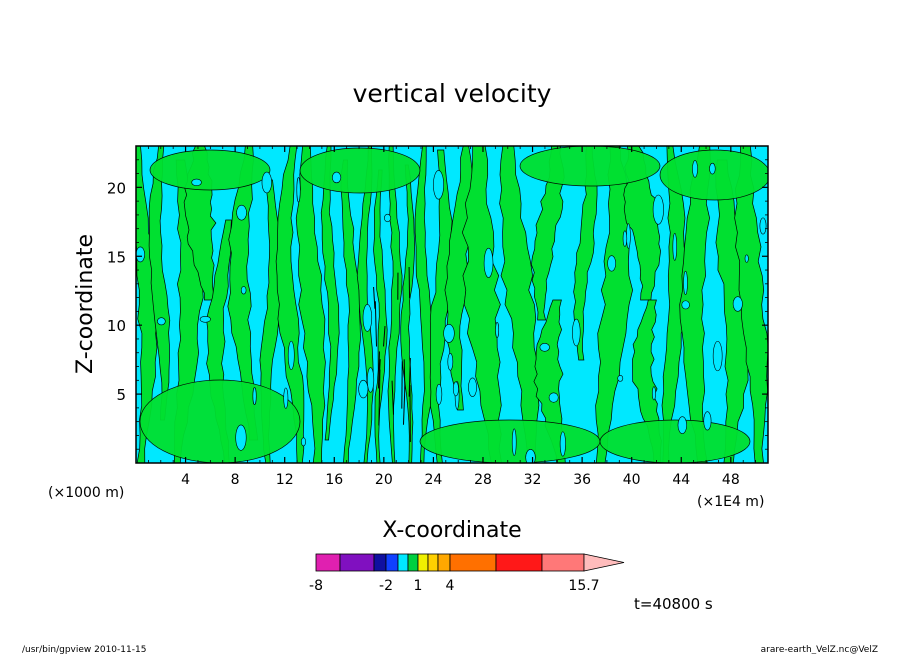 This screenshot has width=904, height=654. I want to click on x-axis-label: X-coordinate, so click(451, 530).